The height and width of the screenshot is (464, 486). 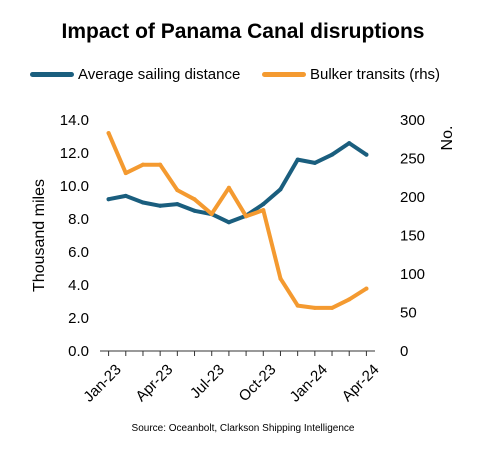 I want to click on x-tick-label: Jul-23, so click(x=207, y=381).